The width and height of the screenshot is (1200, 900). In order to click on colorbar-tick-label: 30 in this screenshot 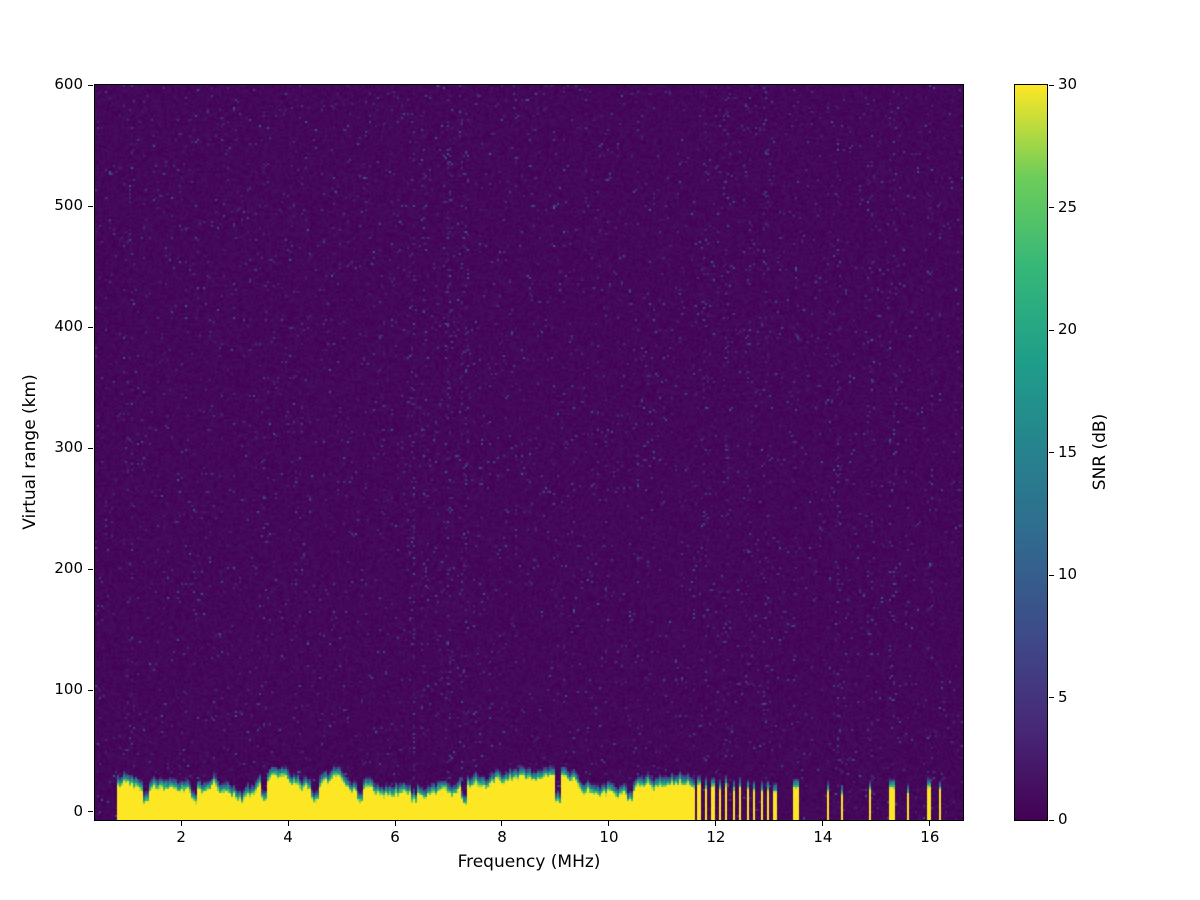, I will do `click(1068, 84)`.